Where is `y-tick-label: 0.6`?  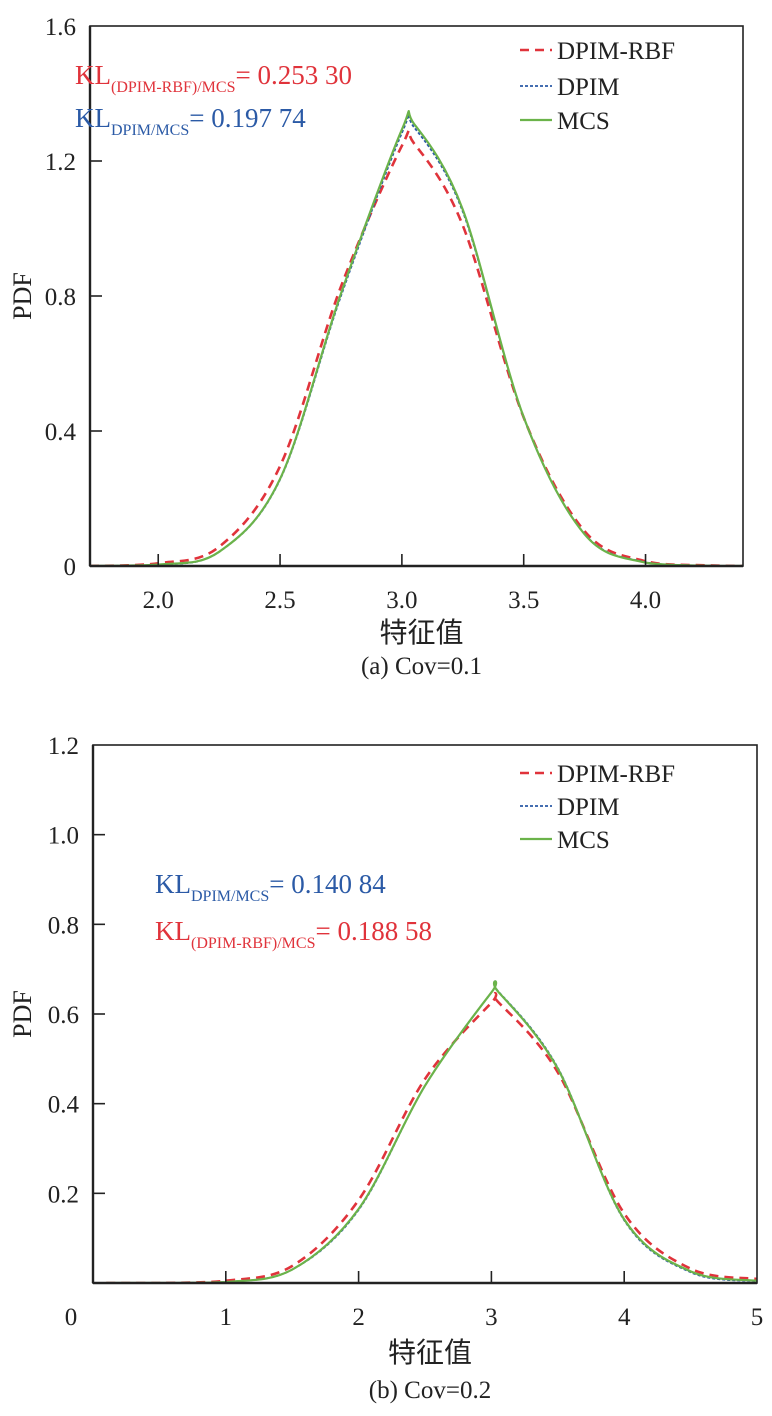
y-tick-label: 0.6 is located at coordinates (63, 1015).